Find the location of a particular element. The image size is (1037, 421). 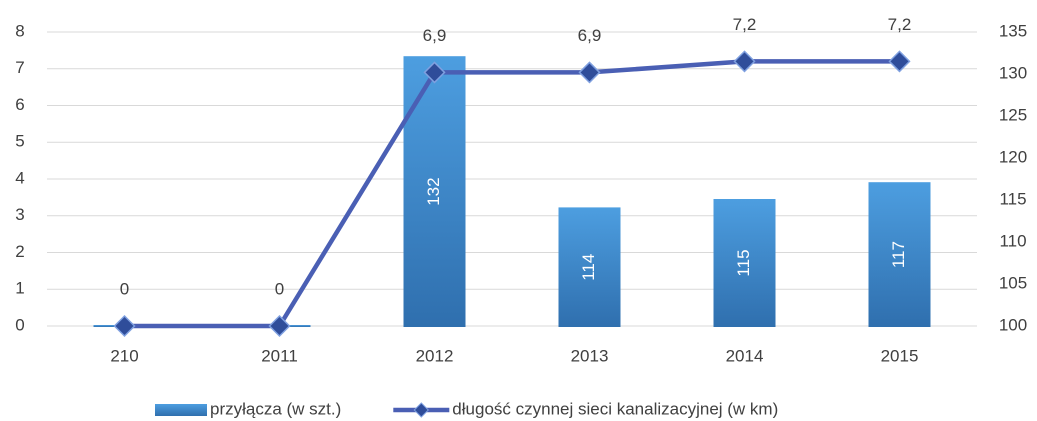

y2-tick-label: 100 is located at coordinates (1013, 324).